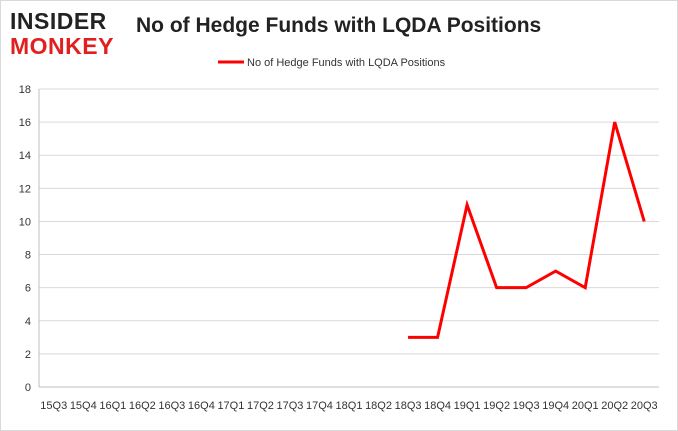  I want to click on logo-line-2: MONKEY, so click(62, 46).